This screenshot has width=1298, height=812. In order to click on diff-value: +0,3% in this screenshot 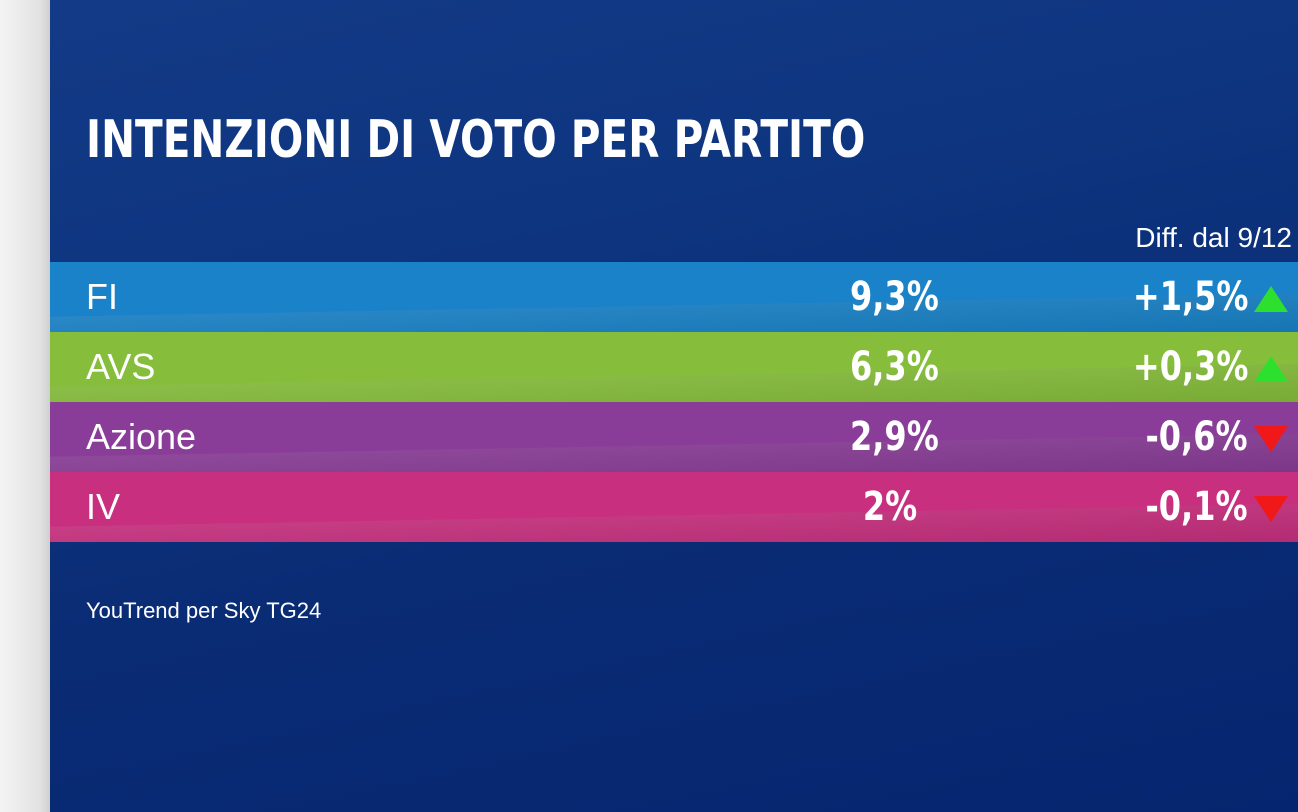, I will do `click(1190, 367)`.